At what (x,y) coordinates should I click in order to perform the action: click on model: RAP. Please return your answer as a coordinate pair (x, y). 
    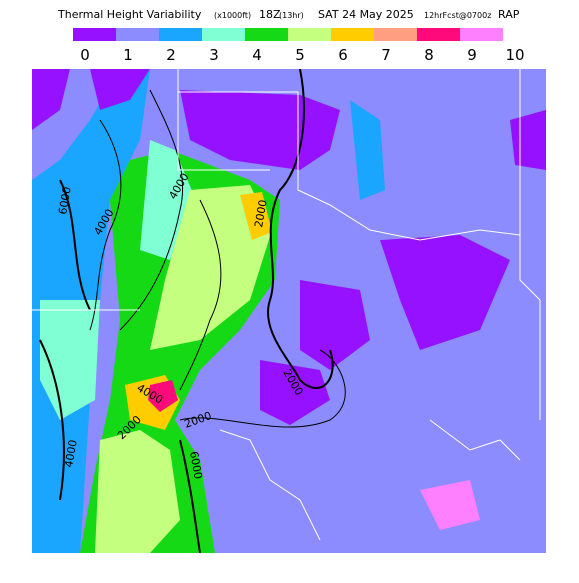
    Looking at the image, I should click on (509, 14).